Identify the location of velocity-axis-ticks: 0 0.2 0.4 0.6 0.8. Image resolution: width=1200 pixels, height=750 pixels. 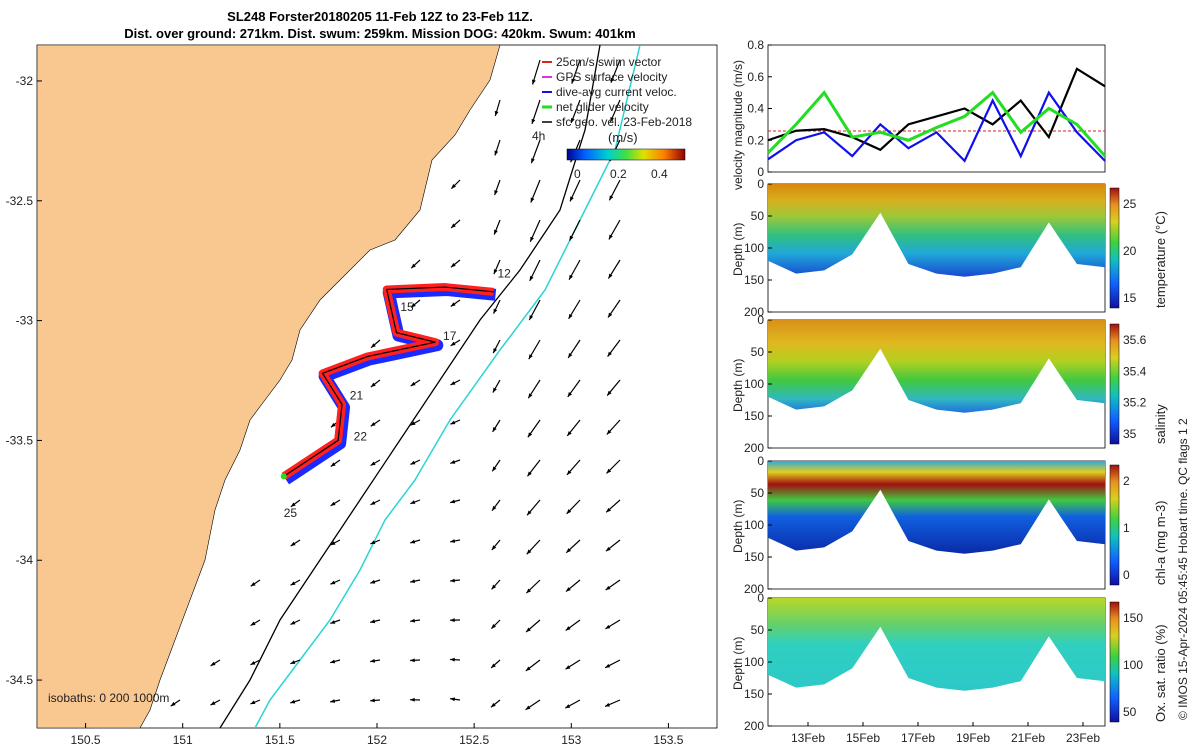
(759, 108).